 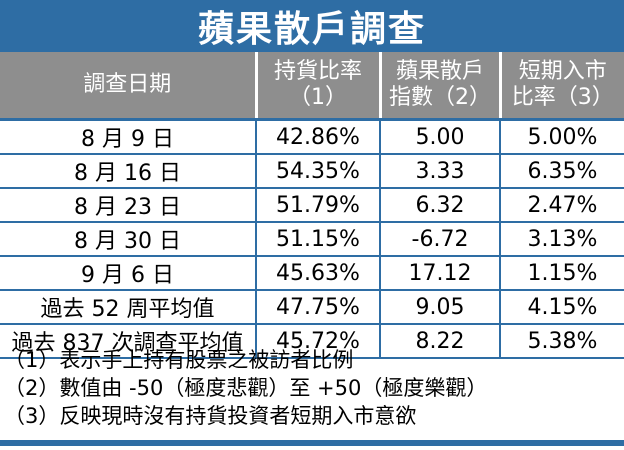 I want to click on cell-date: 過去 52 周平均值, so click(x=128, y=307).